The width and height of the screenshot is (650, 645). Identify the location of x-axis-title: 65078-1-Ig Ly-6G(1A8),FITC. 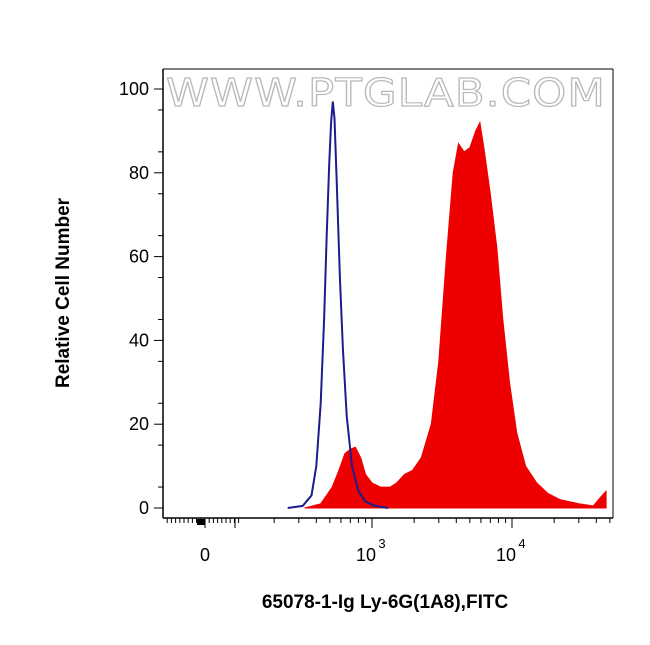
(385, 602).